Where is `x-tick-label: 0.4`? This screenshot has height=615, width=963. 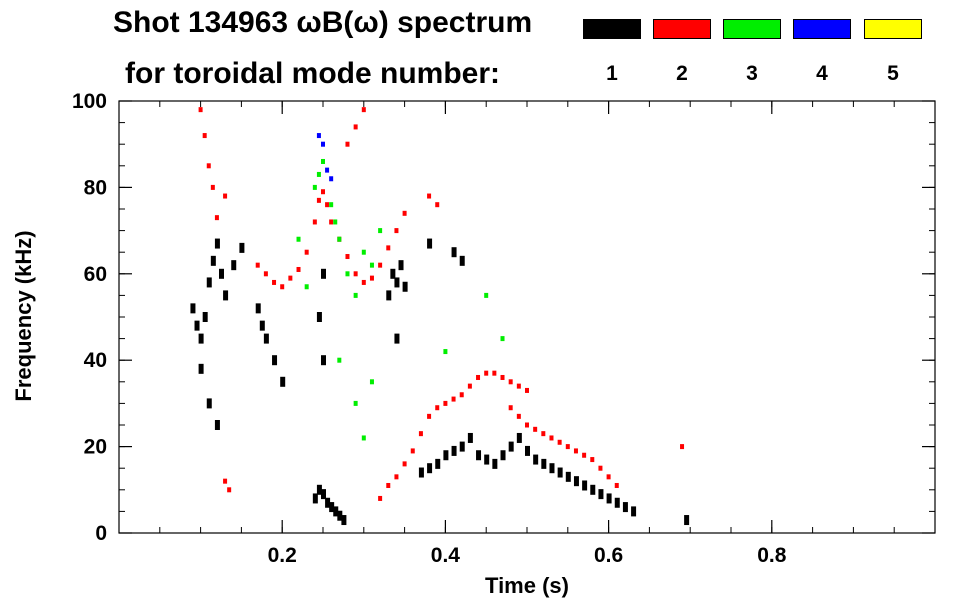
x-tick-label: 0.4 is located at coordinates (446, 555).